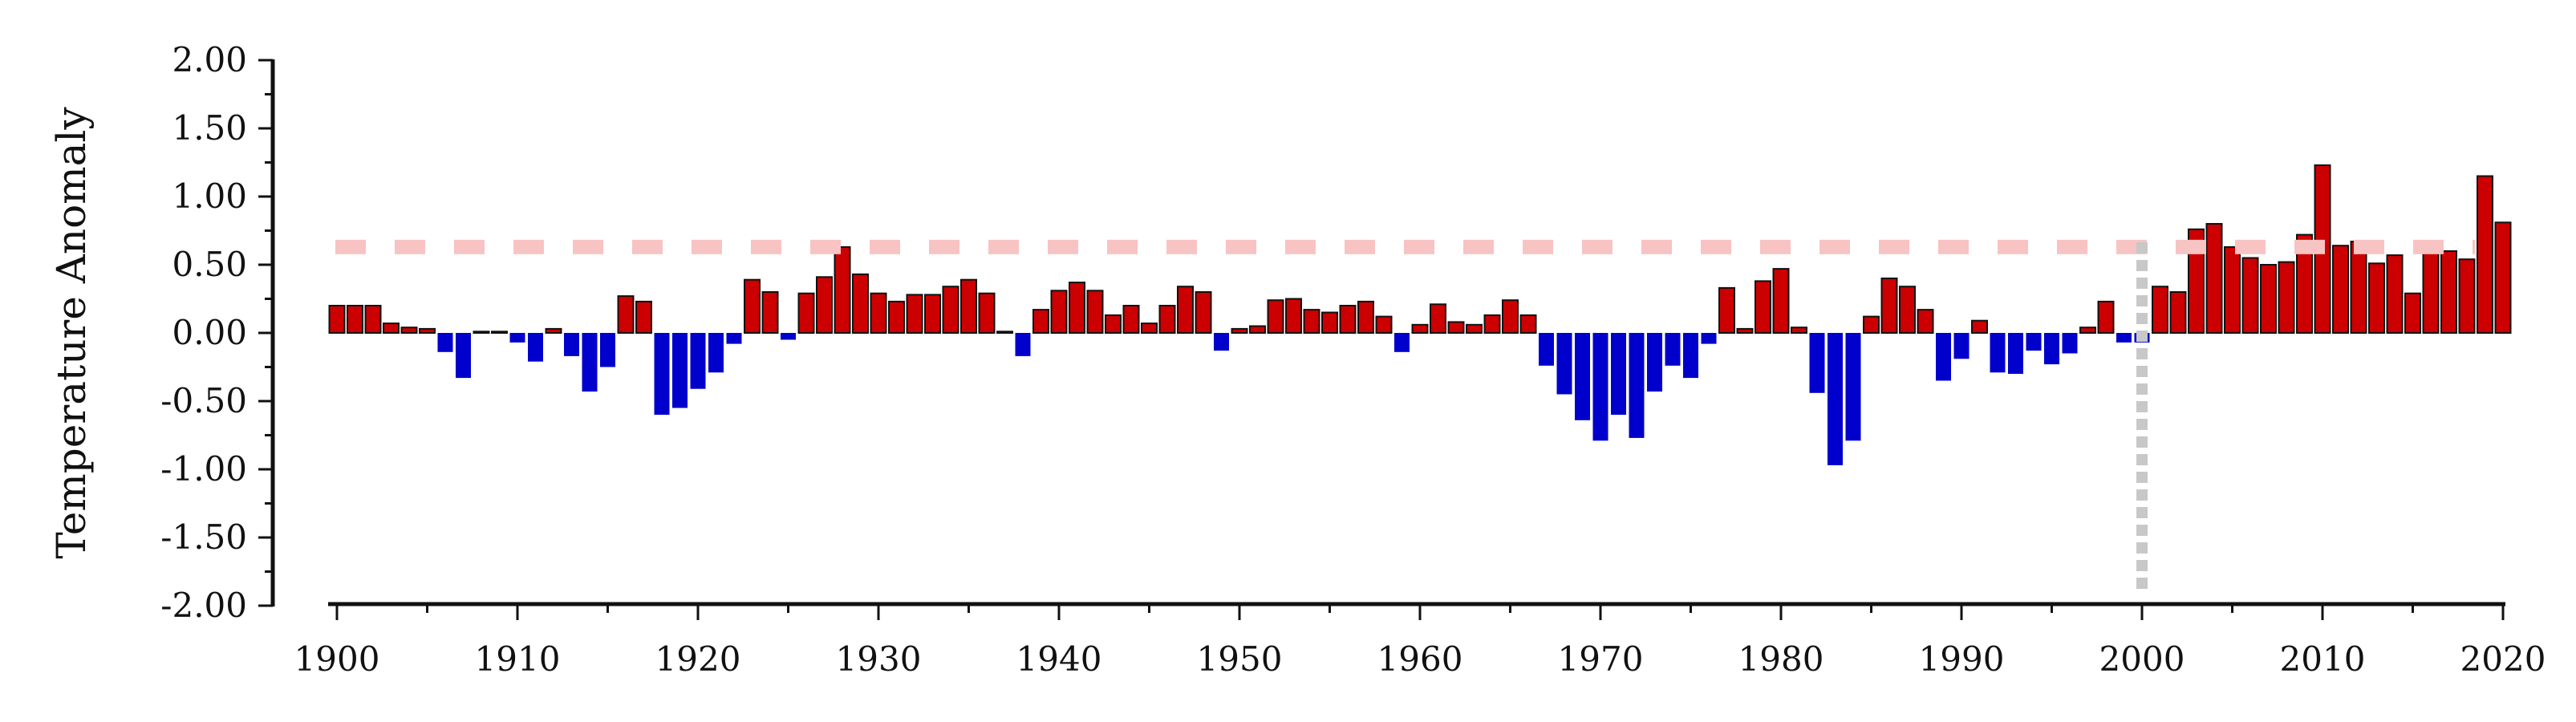 Image resolution: width=2576 pixels, height=722 pixels. What do you see at coordinates (806, 313) in the screenshot?
I see `bar-1926` at bounding box center [806, 313].